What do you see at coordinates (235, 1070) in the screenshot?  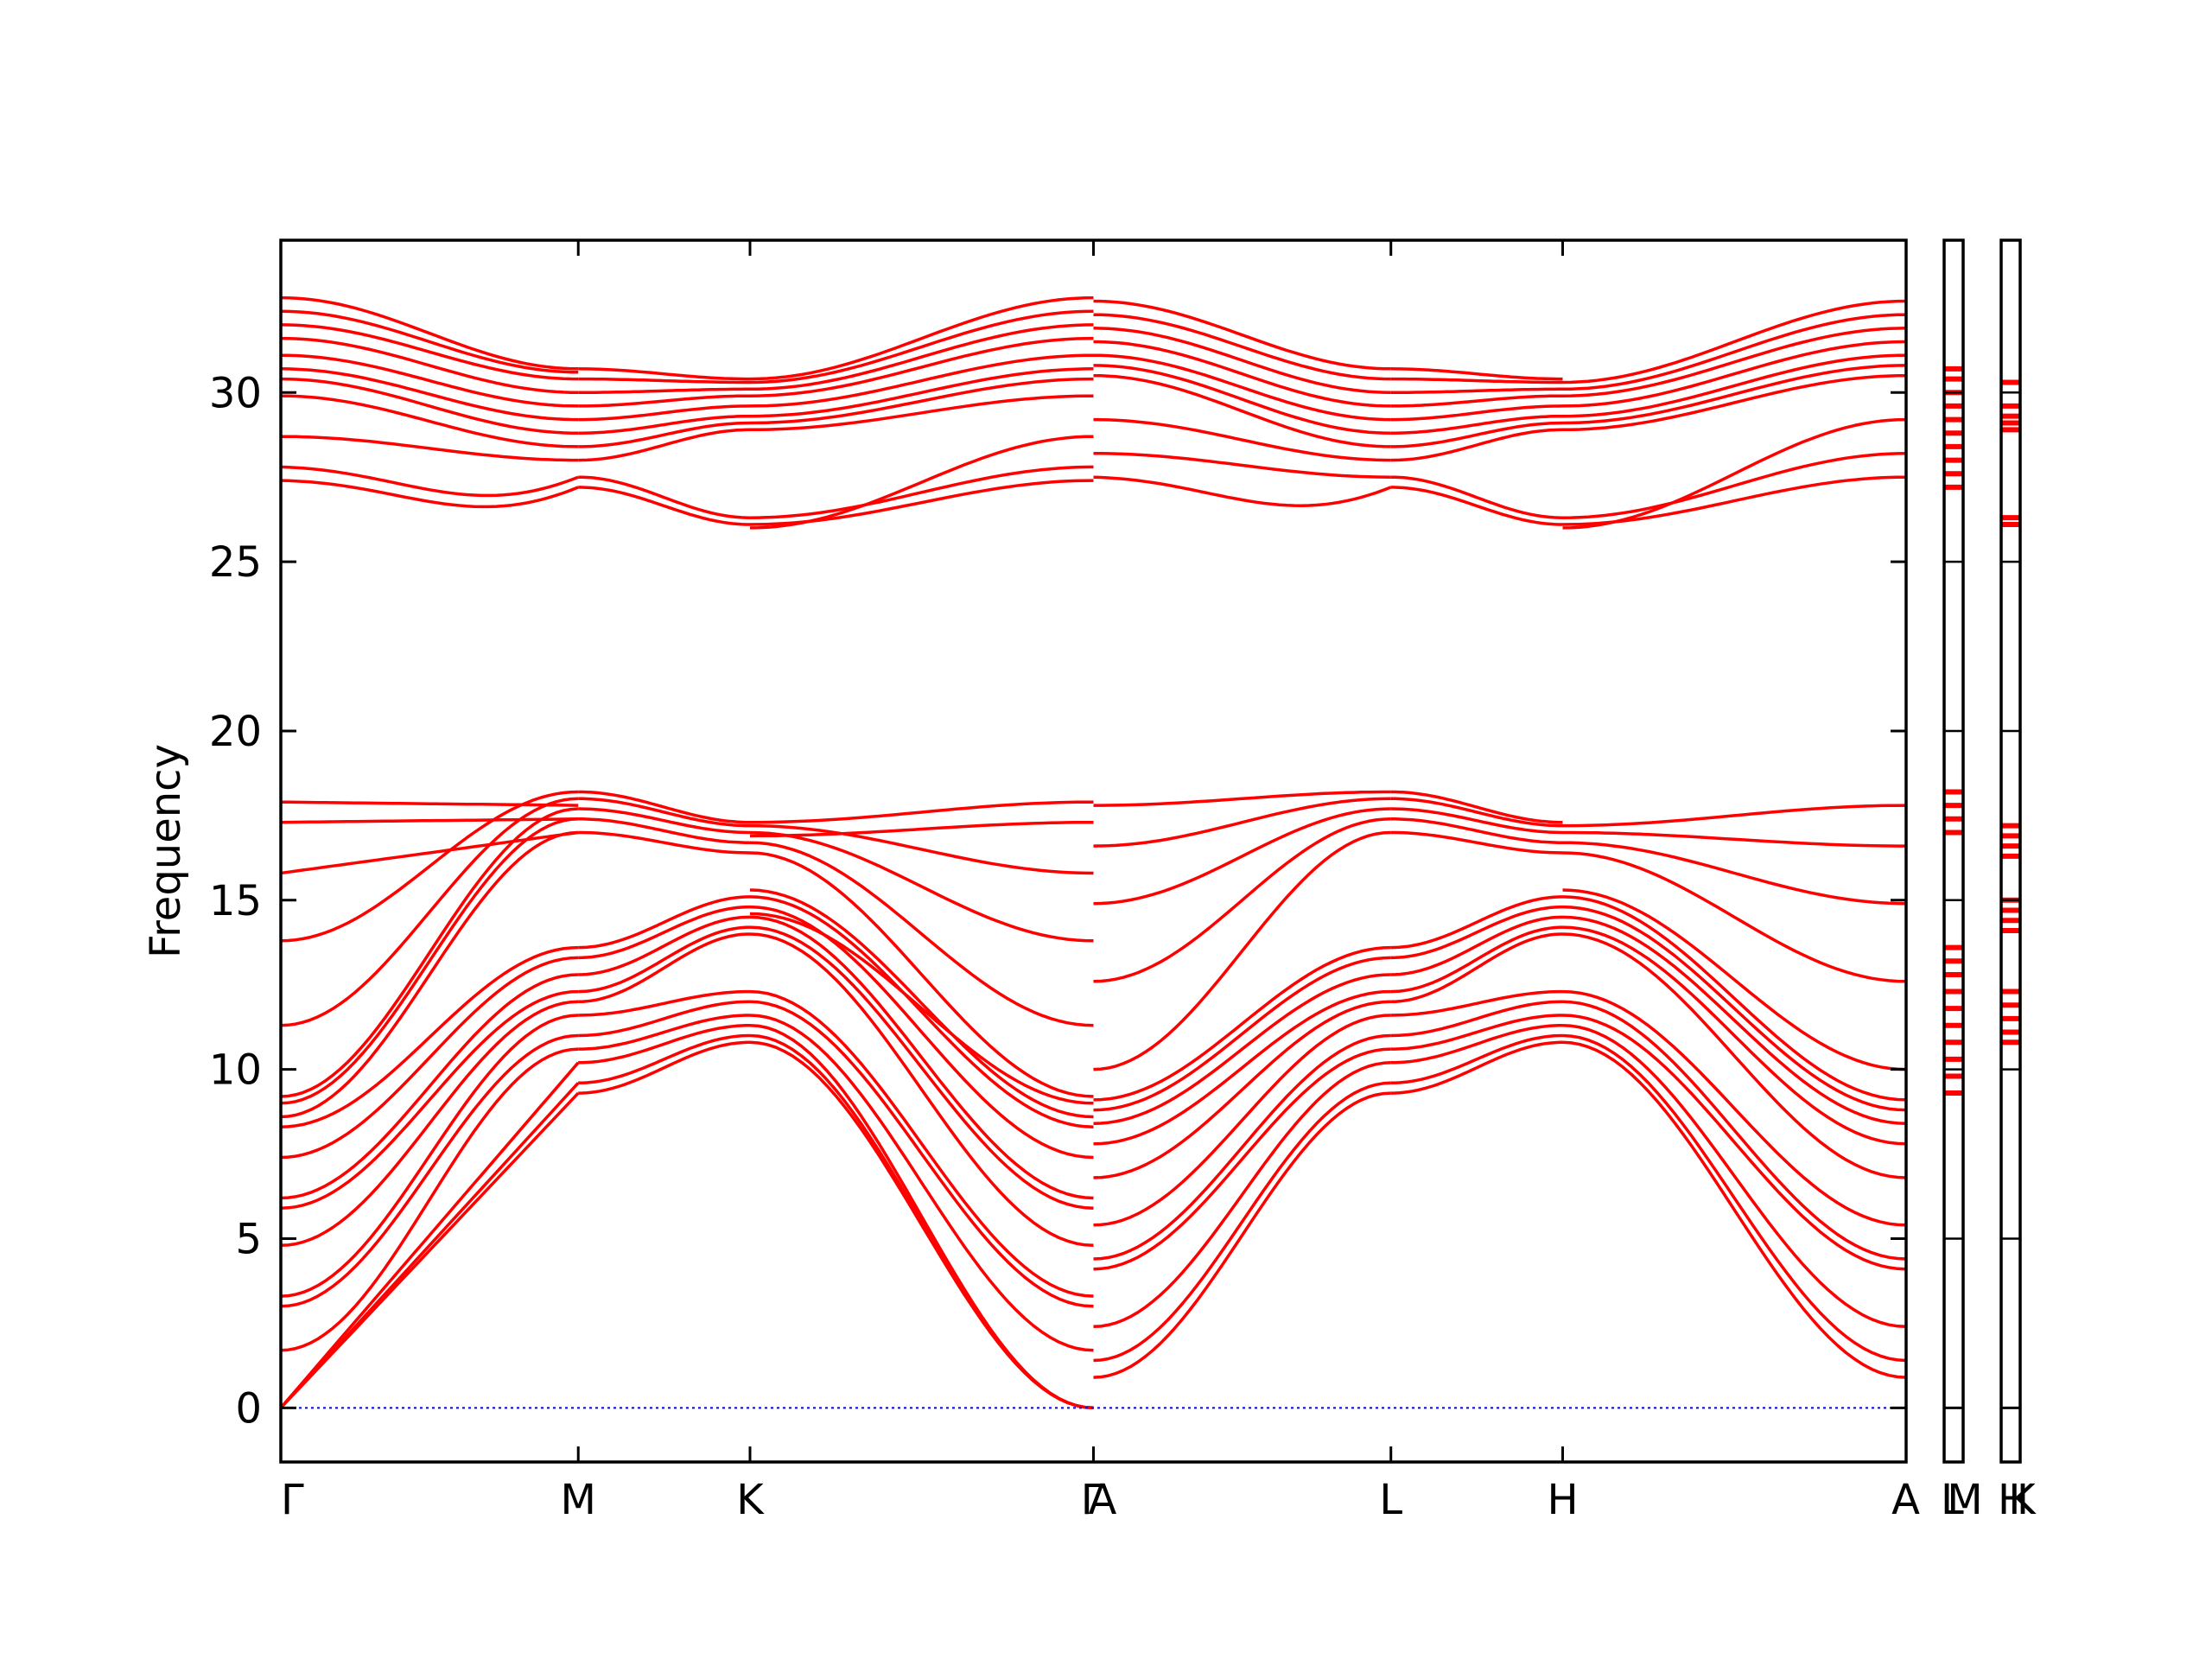 I see `y-tick-label: 10` at bounding box center [235, 1070].